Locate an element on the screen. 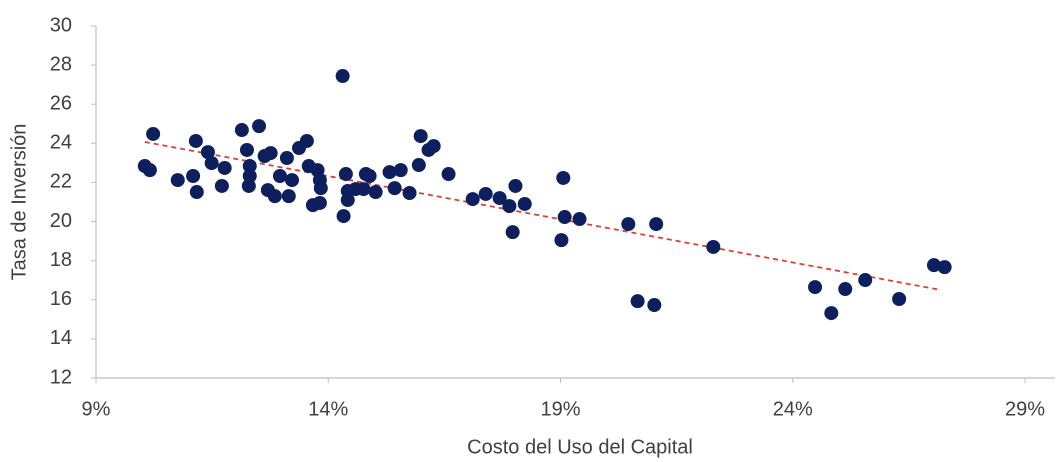 The width and height of the screenshot is (1057, 462). x-tick-label: 9% is located at coordinates (96, 409).